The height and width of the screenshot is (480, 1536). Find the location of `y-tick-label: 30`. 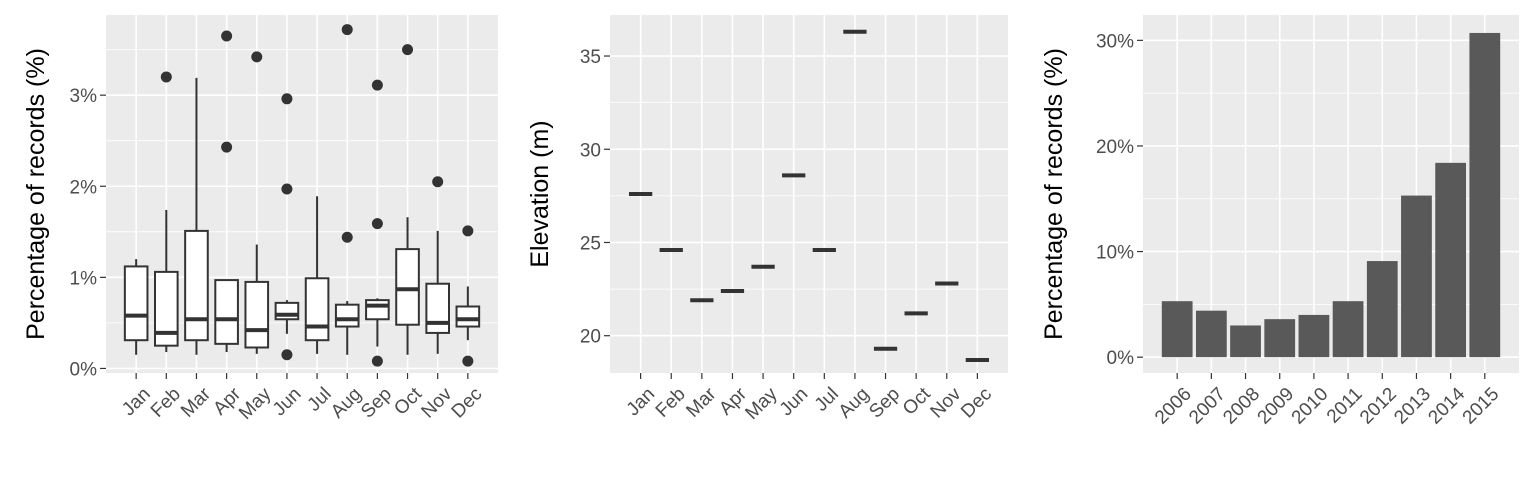

y-tick-label: 30 is located at coordinates (590, 150).